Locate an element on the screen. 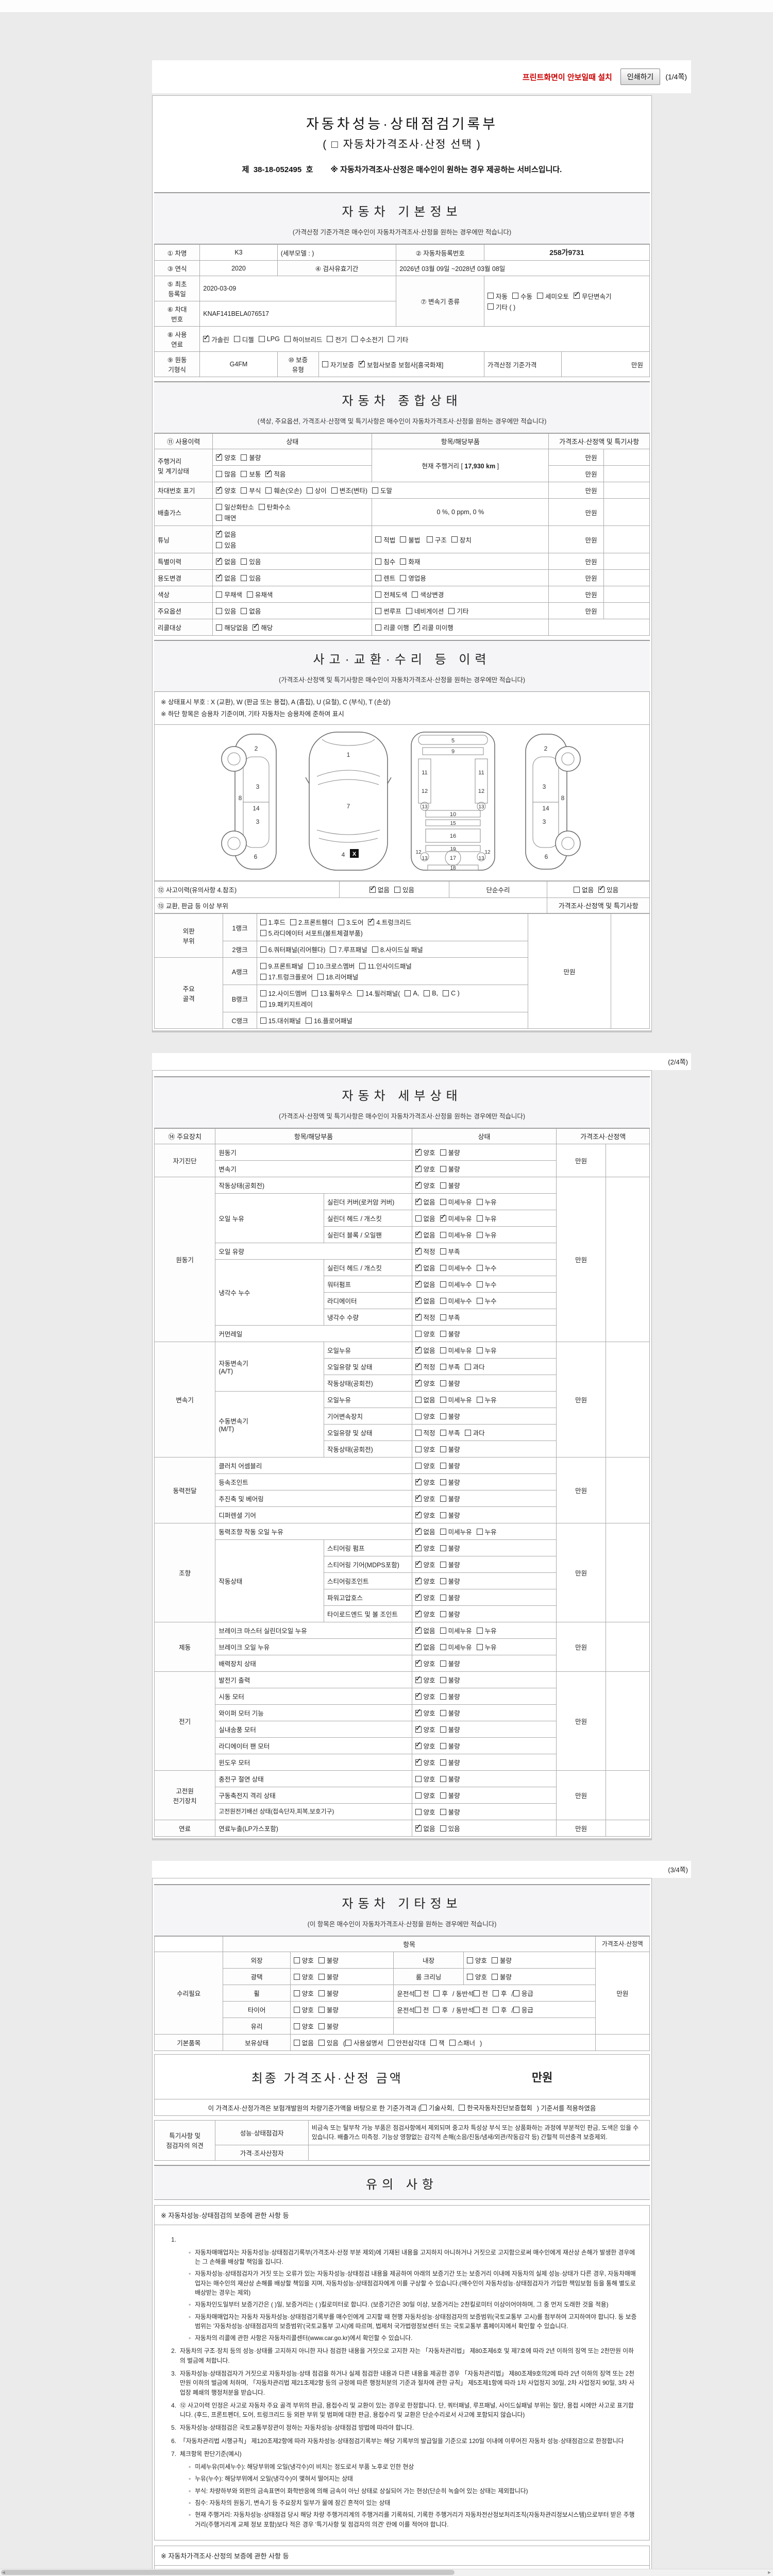 This screenshot has width=773, height=2576. cell-text: ⑤ 최초 is located at coordinates (177, 284).